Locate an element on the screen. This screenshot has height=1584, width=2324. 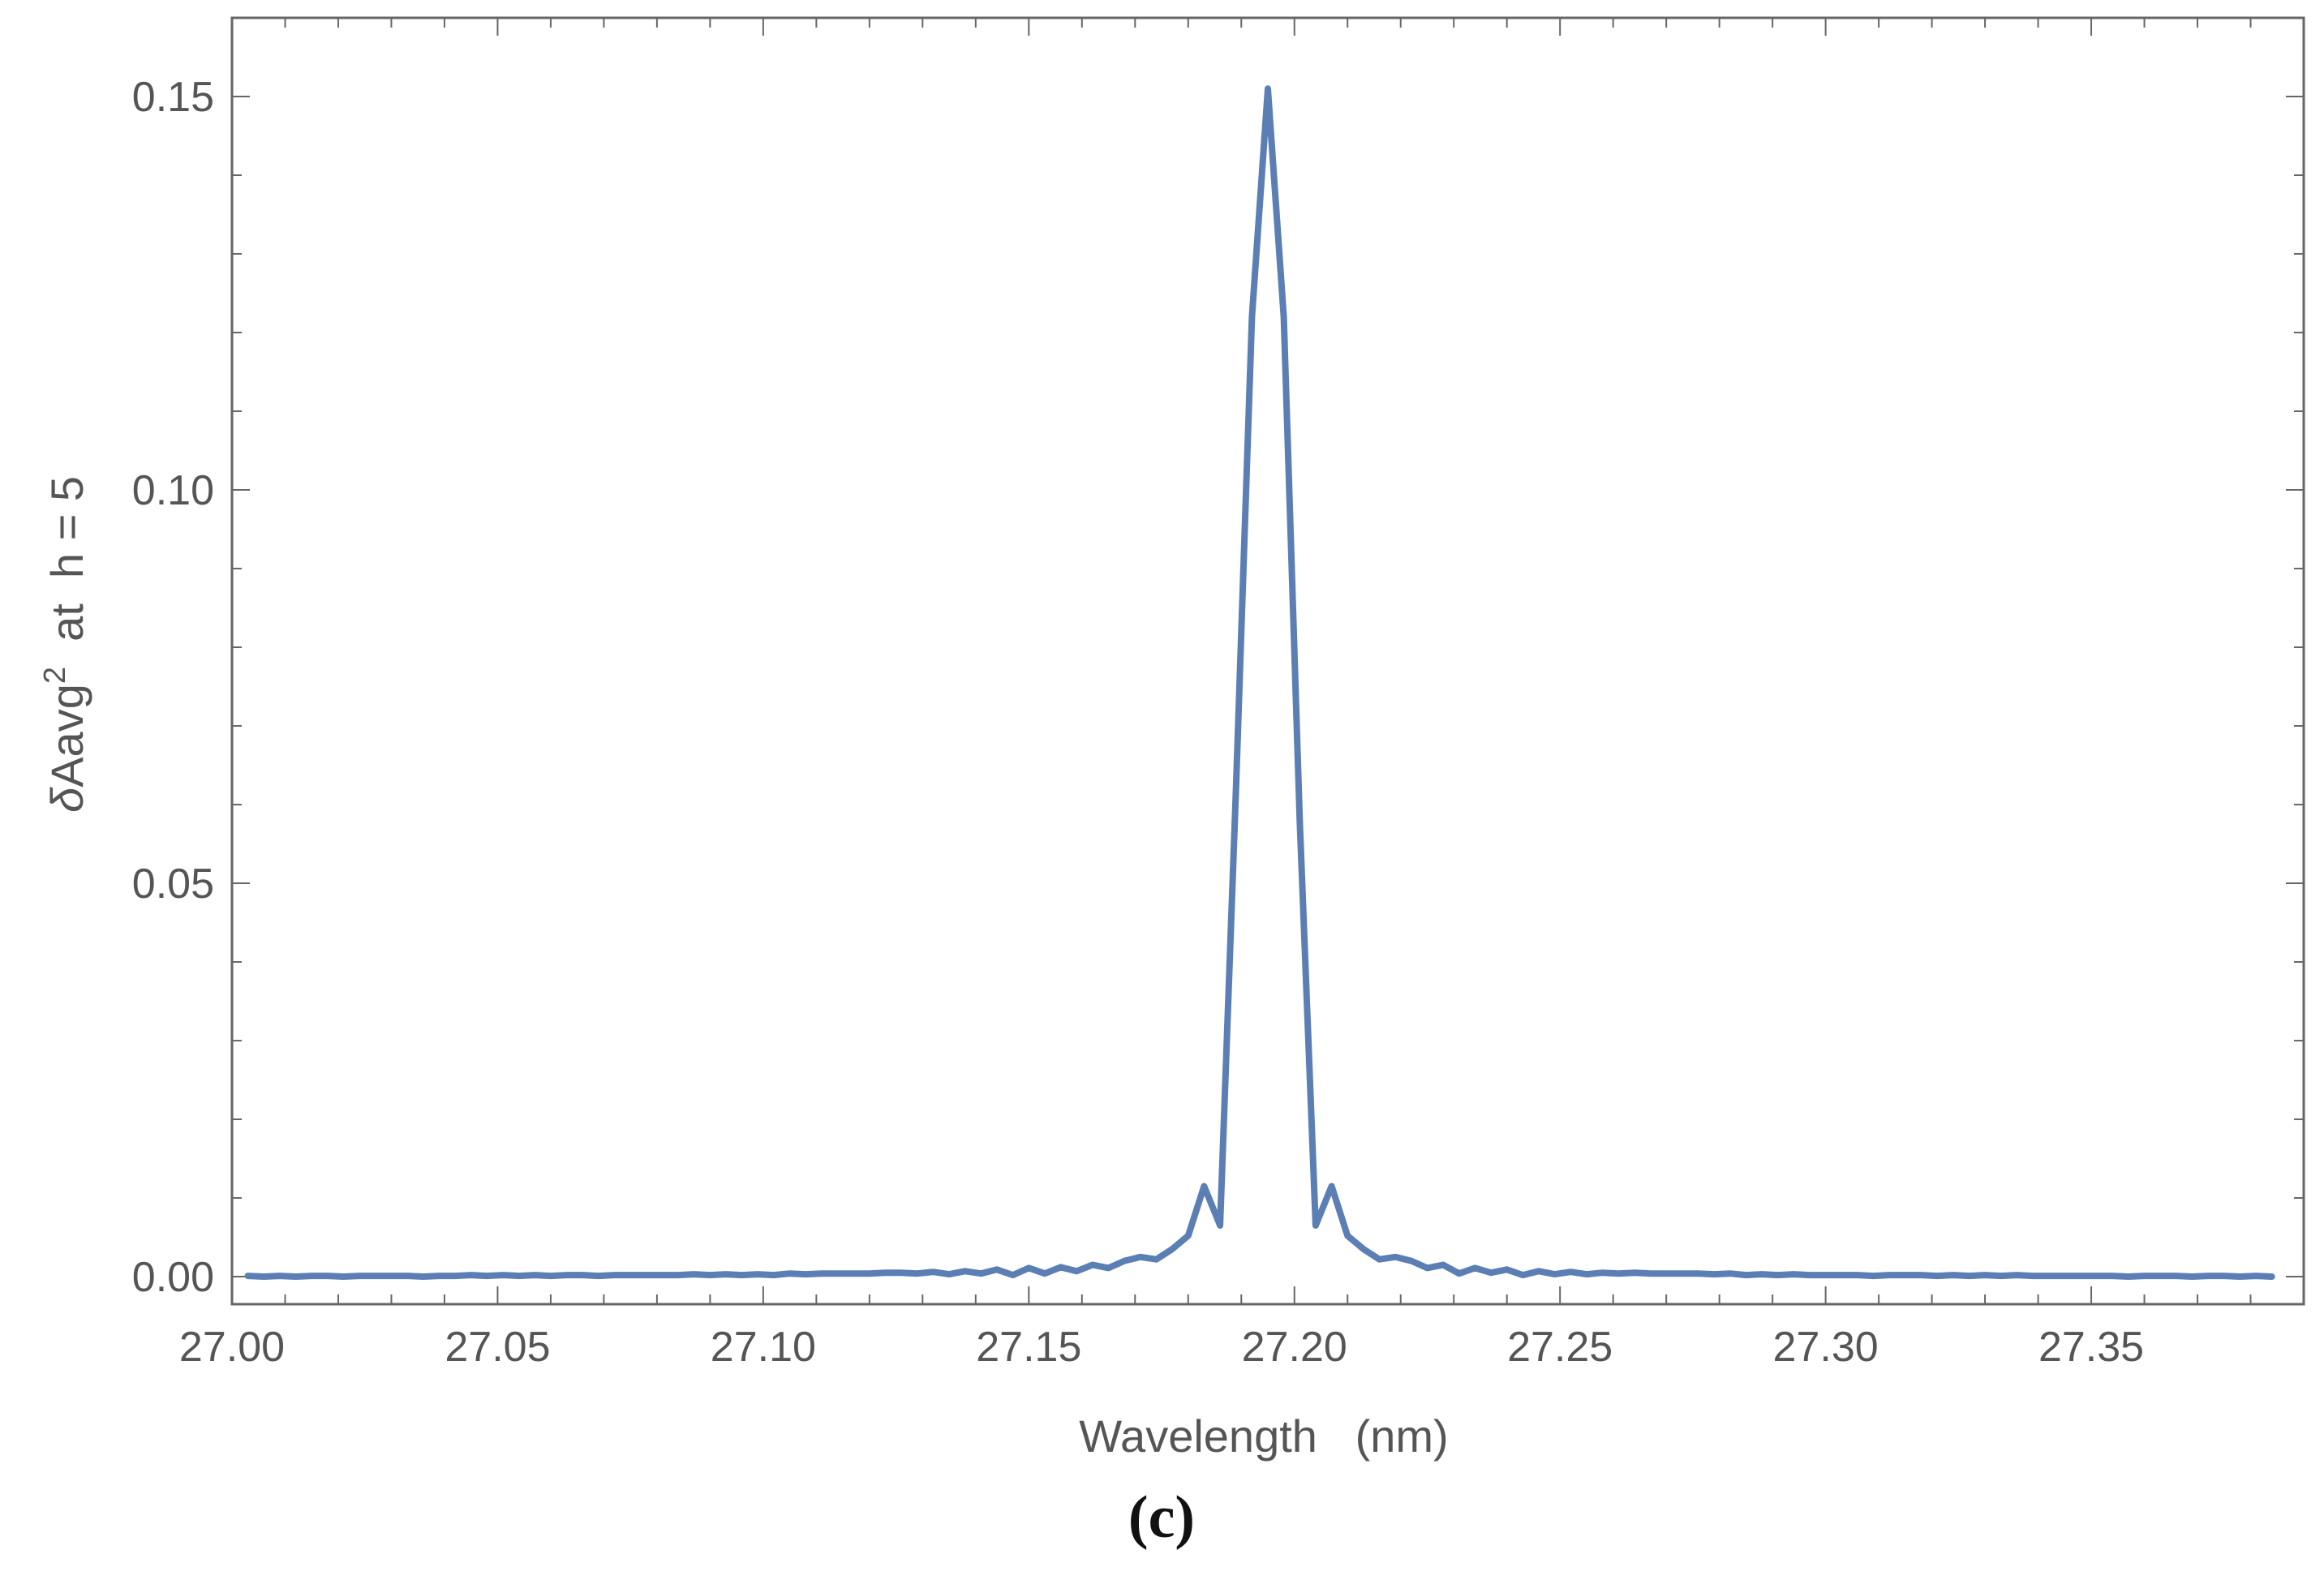
y-tick-label: 0.10 is located at coordinates (173, 490).